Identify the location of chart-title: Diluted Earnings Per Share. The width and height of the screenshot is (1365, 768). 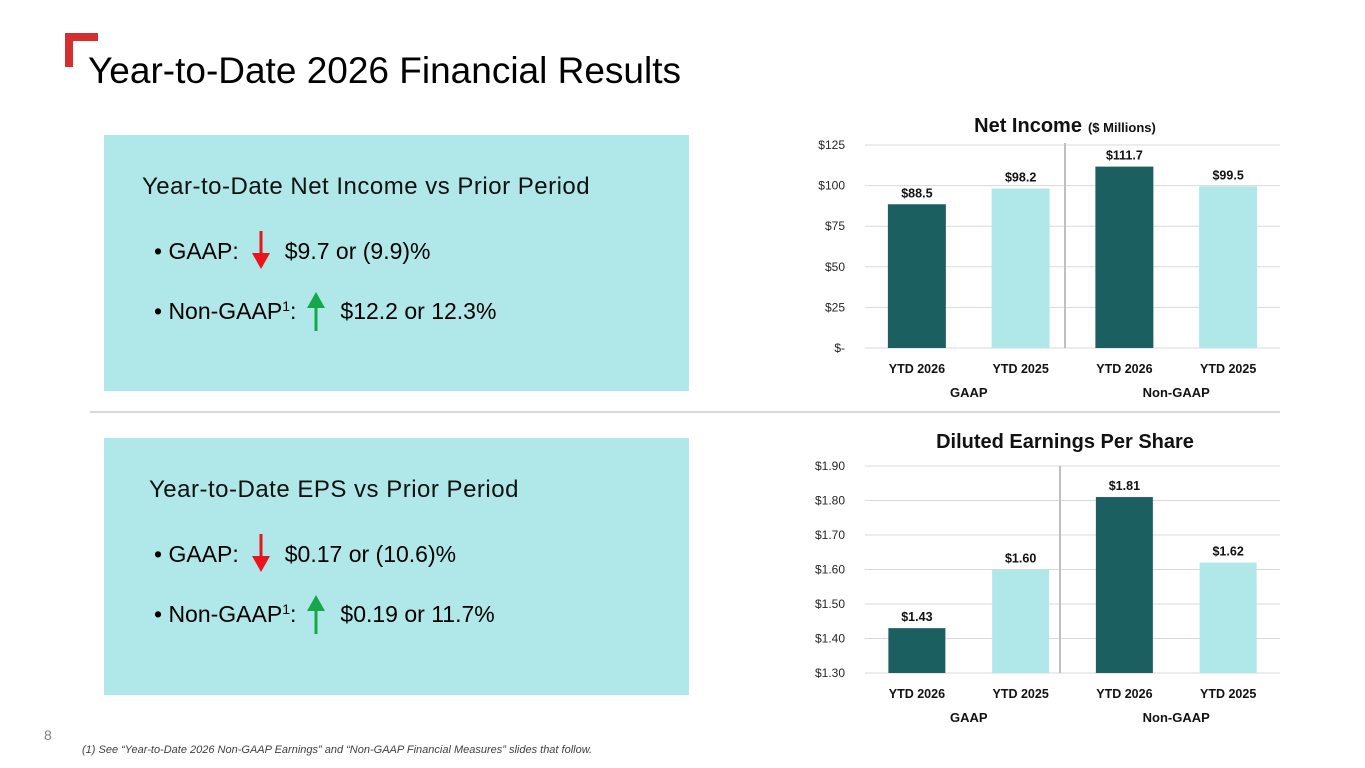
(1065, 442).